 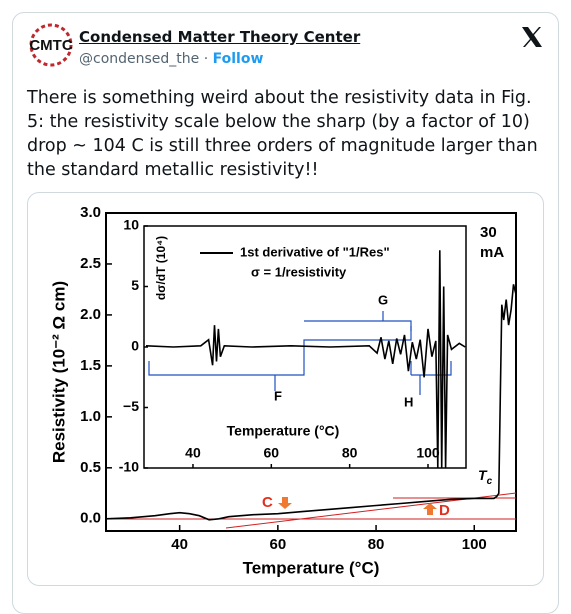 I want to click on handle-row: @condensed_the · Follow, so click(x=171, y=59).